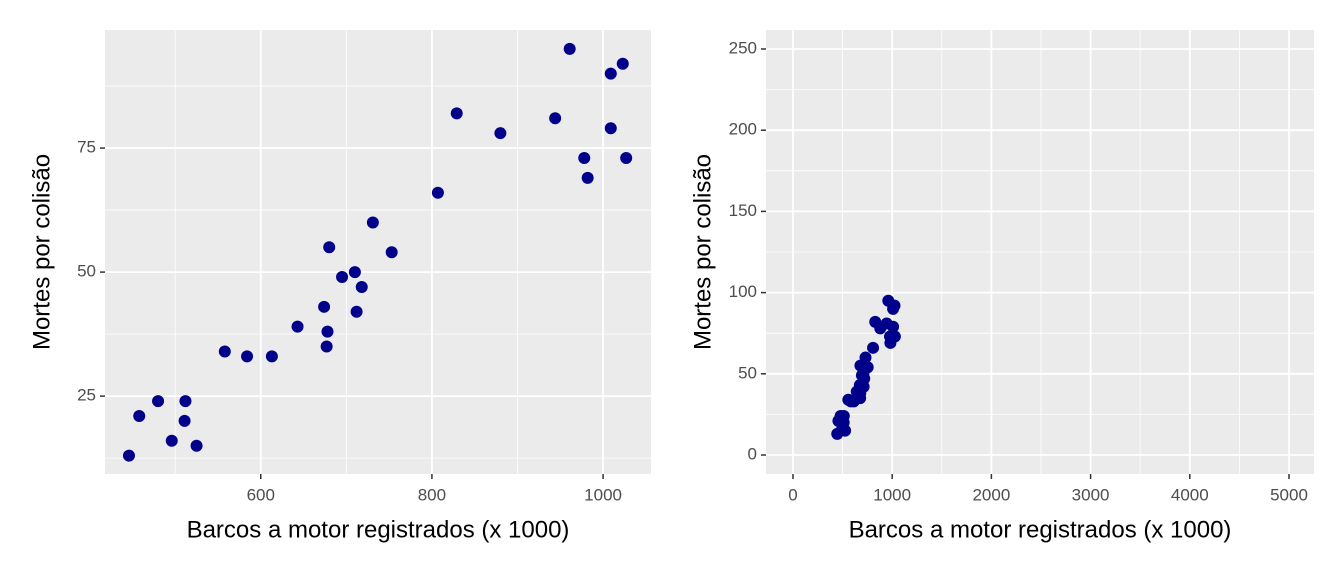 This screenshot has width=1344, height=576. I want to click on y-tick-label: 25, so click(86, 395).